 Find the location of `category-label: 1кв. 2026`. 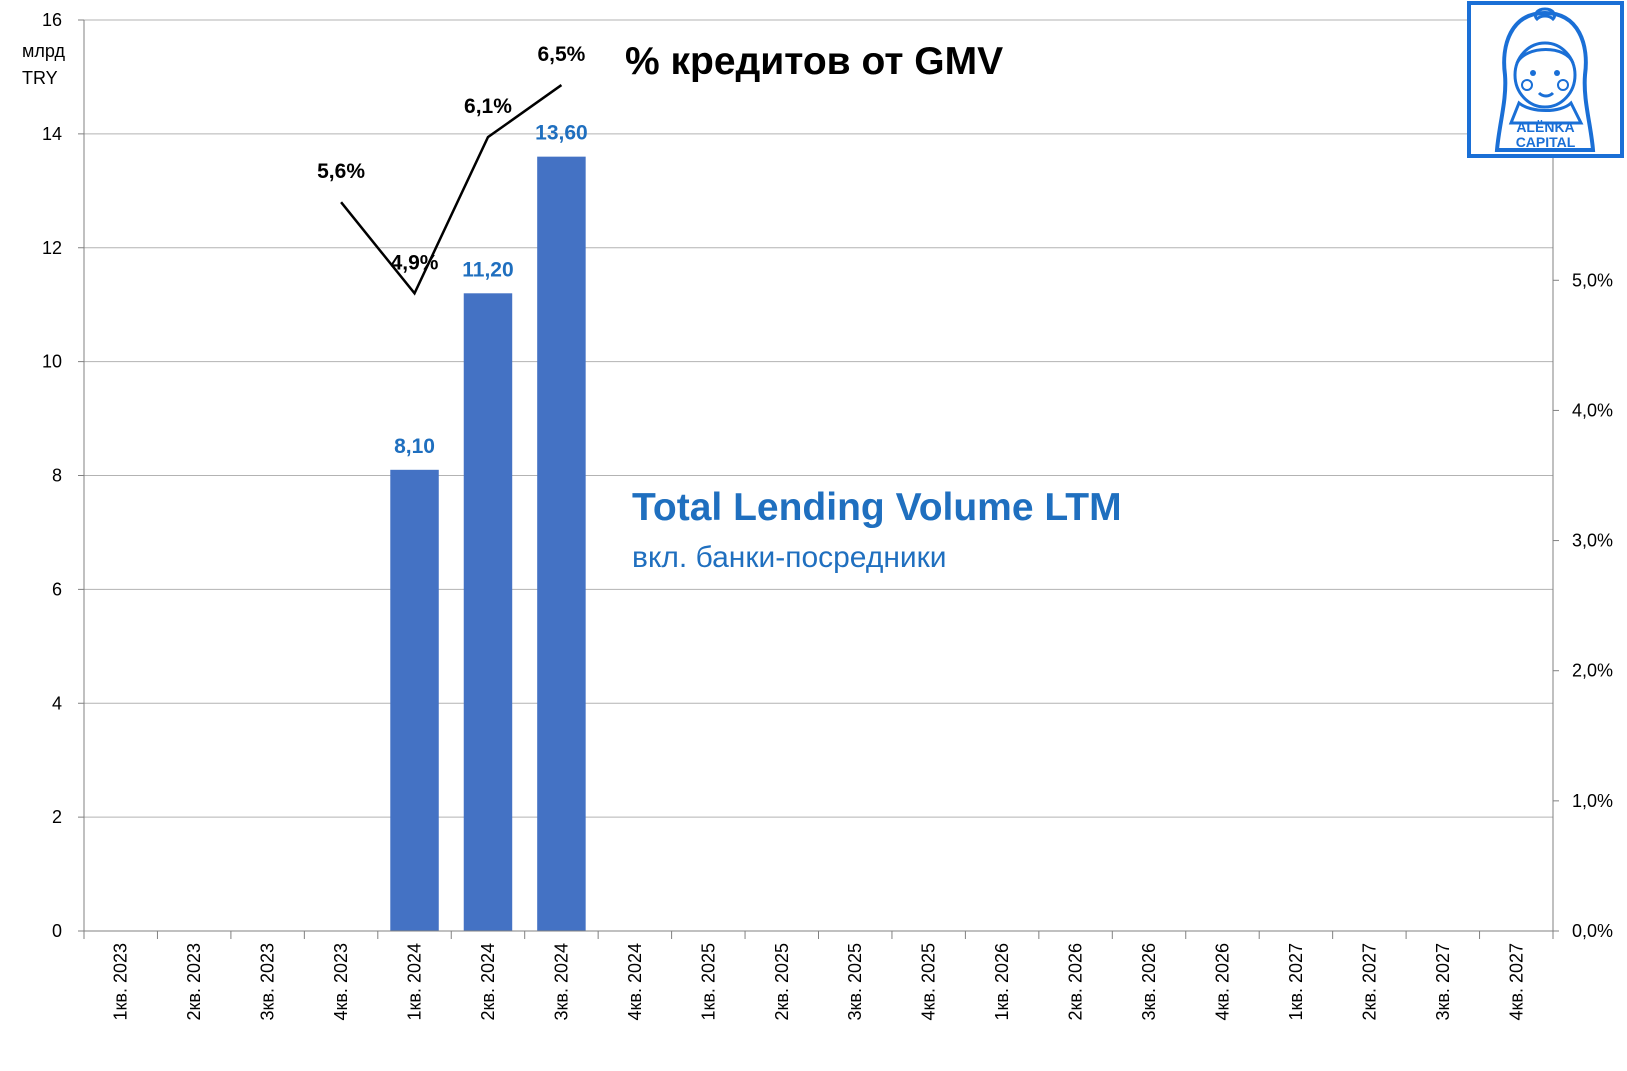

category-label: 1кв. 2026 is located at coordinates (1002, 982).